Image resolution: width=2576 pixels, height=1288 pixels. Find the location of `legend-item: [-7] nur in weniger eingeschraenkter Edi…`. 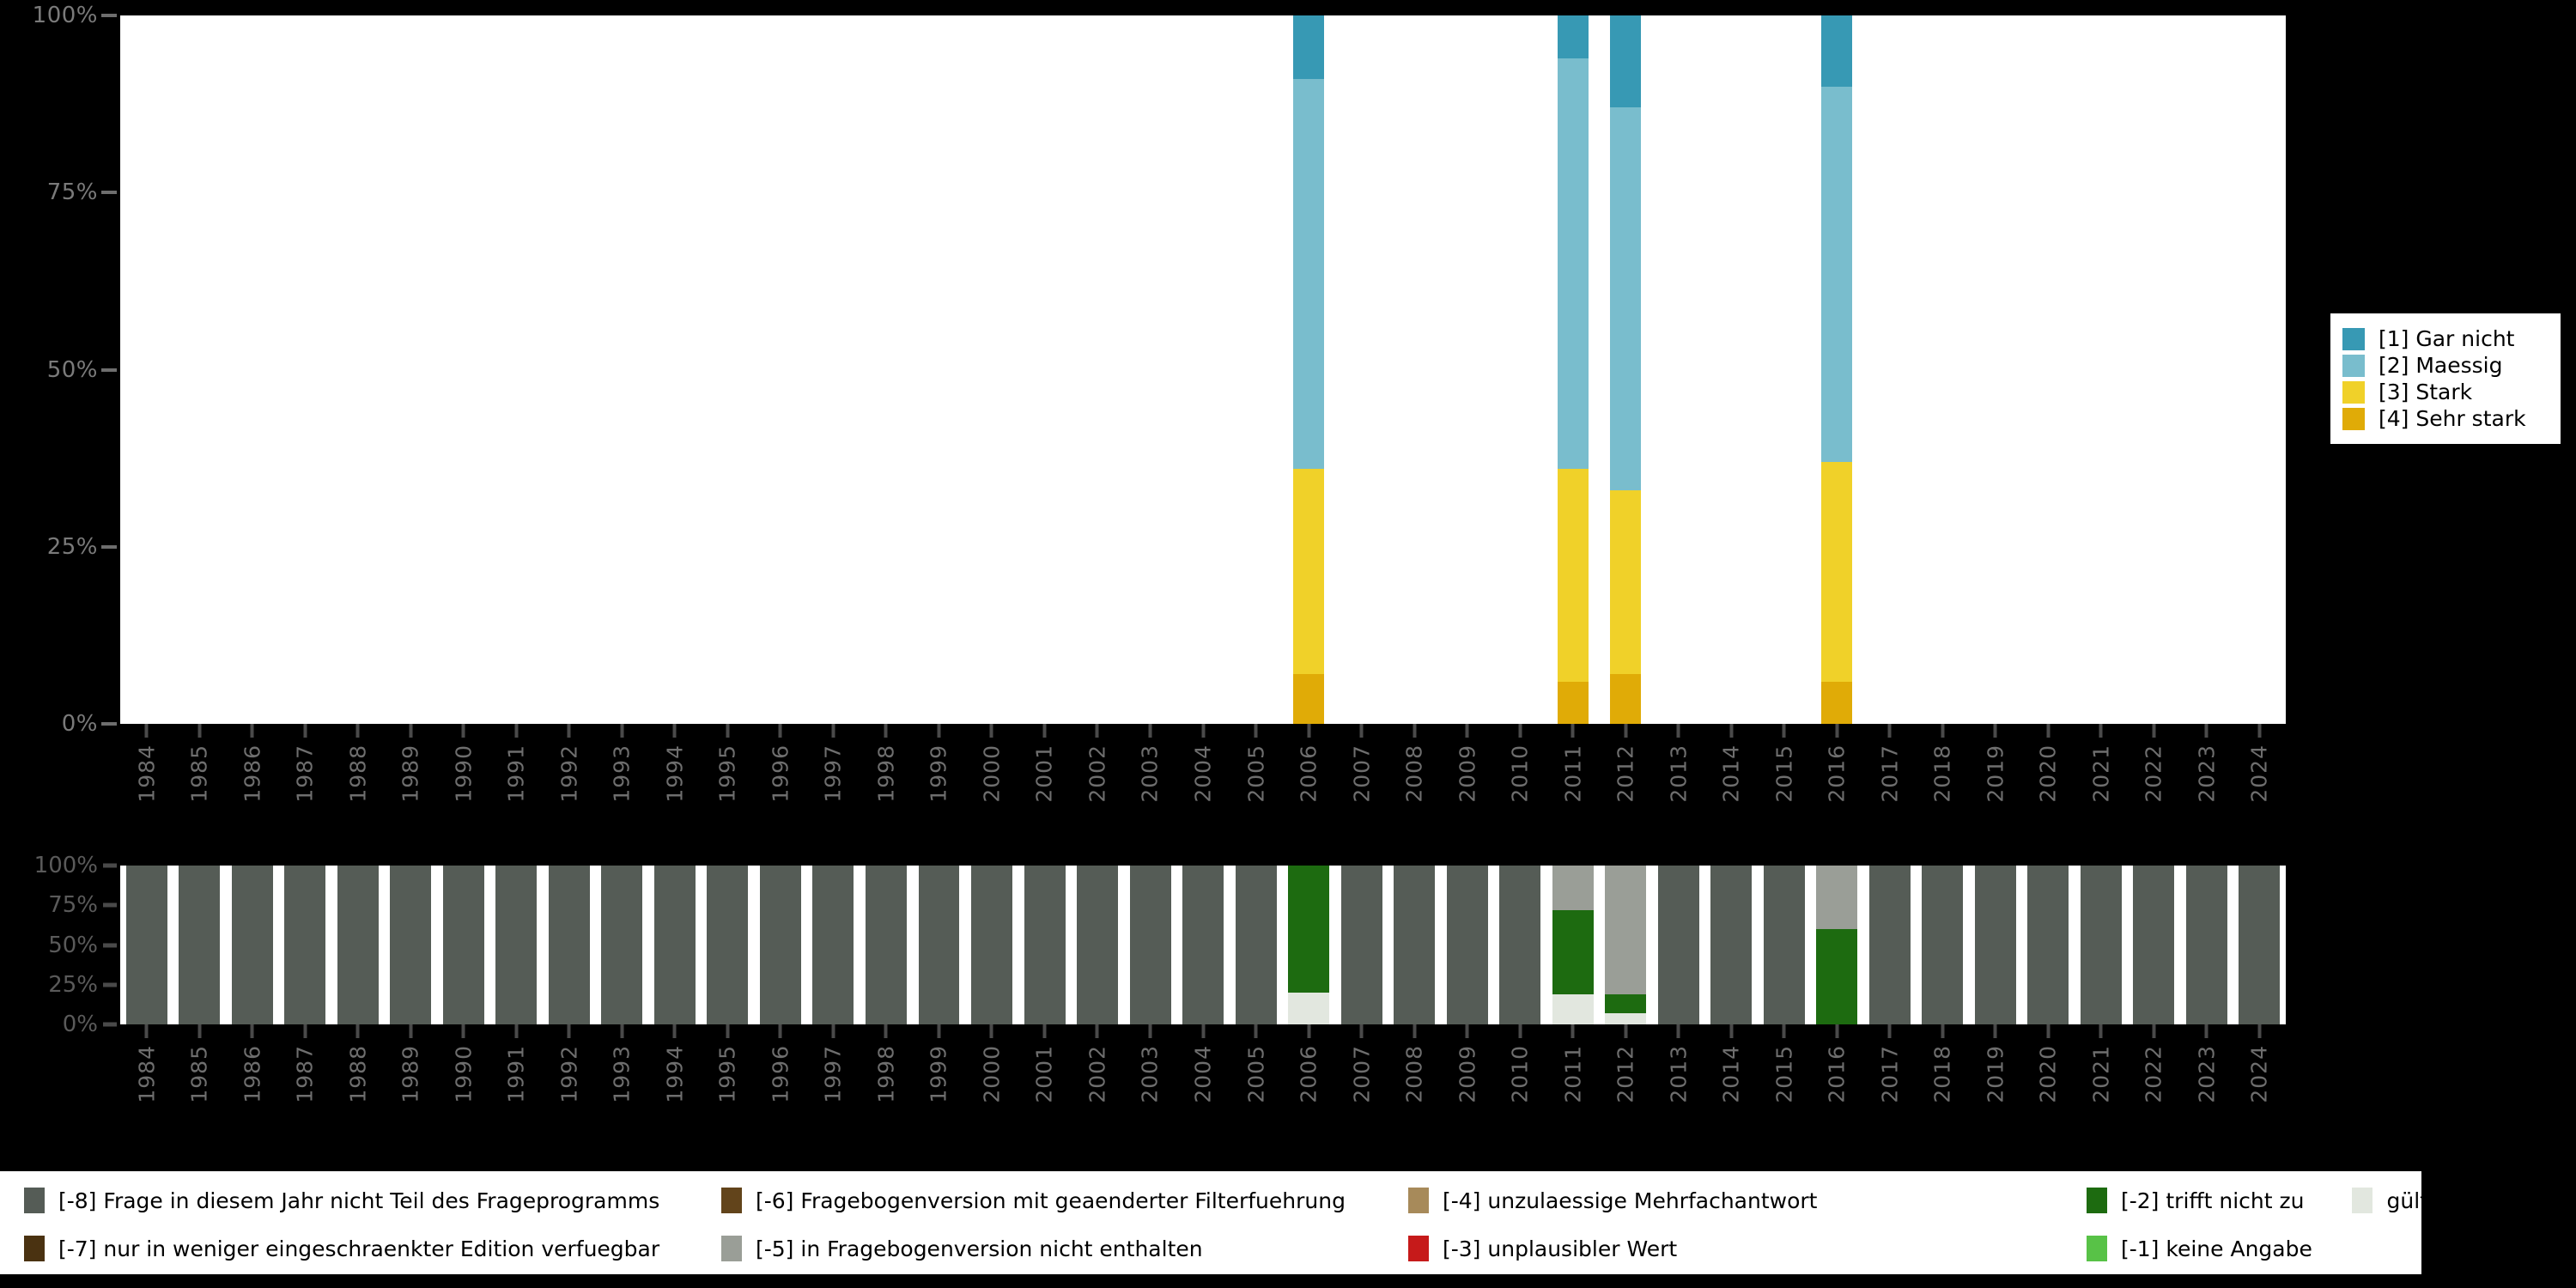

legend-item: [-7] nur in weniger eingeschraenkter Edi… is located at coordinates (360, 1248).